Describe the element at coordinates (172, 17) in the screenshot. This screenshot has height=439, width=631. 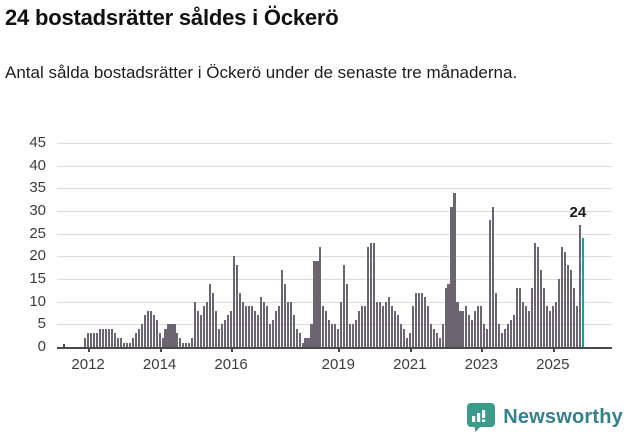
I see `page-title: 24 bostadsrätter såldes i Öckerö` at that location.